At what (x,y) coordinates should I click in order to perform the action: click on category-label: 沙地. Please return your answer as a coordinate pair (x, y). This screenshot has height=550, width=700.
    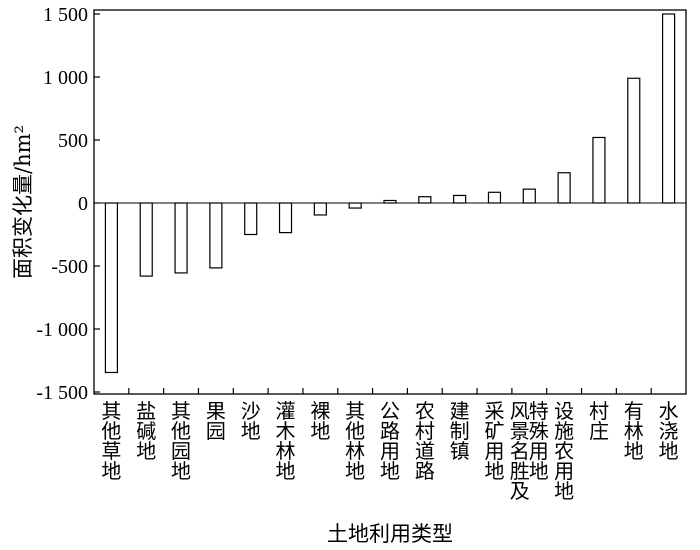
    Looking at the image, I should click on (251, 421).